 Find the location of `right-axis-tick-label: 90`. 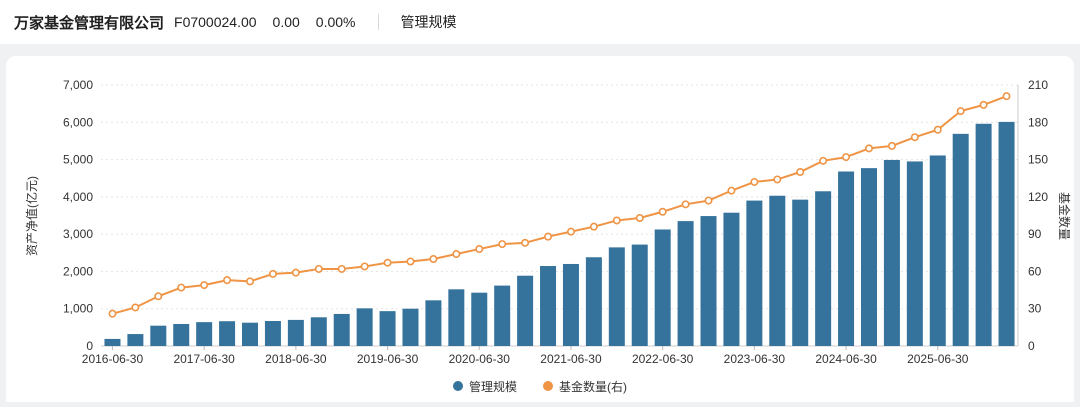

right-axis-tick-label: 90 is located at coordinates (1035, 234).